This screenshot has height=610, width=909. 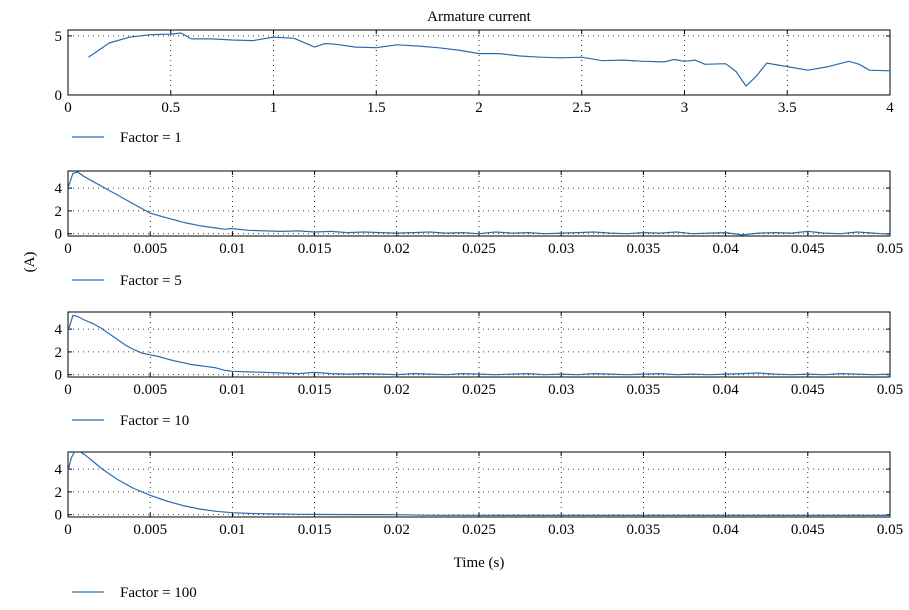 What do you see at coordinates (151, 138) in the screenshot?
I see `legend-entry: Factor = 1` at bounding box center [151, 138].